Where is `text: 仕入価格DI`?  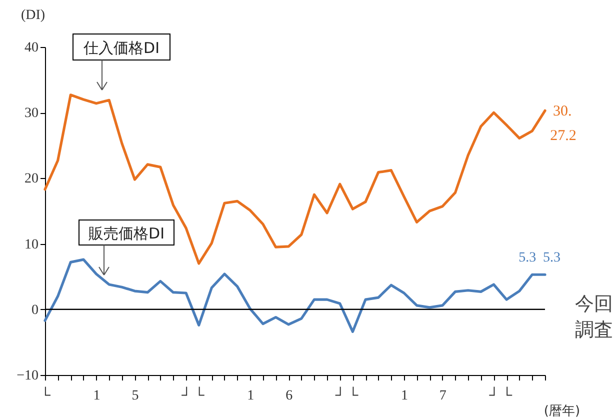
text: 仕入価格DI is located at coordinates (121, 48).